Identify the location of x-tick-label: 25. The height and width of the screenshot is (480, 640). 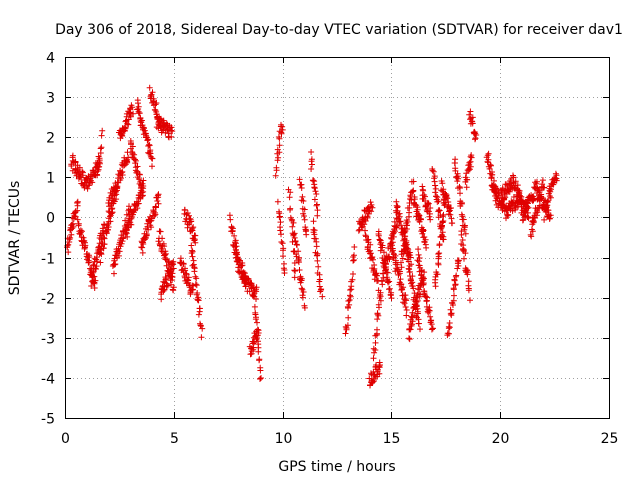
(610, 439).